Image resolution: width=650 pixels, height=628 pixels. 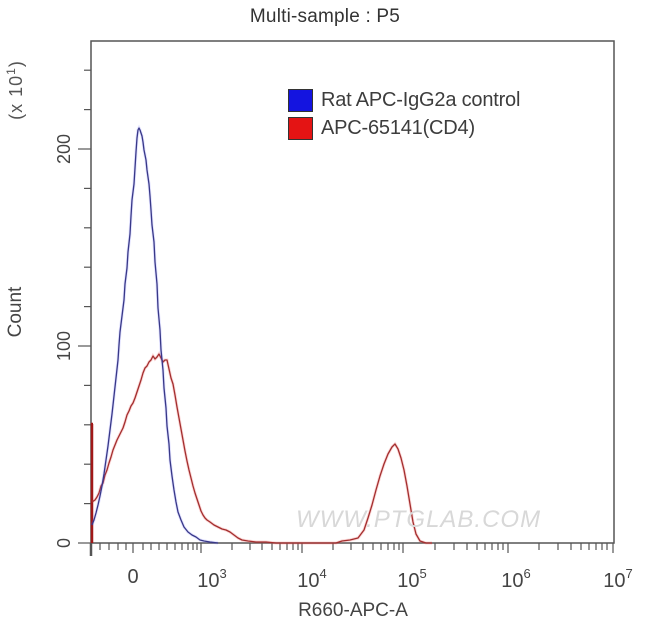 I want to click on legend-item-control: Rat APC-IgG2a control, so click(x=404, y=100).